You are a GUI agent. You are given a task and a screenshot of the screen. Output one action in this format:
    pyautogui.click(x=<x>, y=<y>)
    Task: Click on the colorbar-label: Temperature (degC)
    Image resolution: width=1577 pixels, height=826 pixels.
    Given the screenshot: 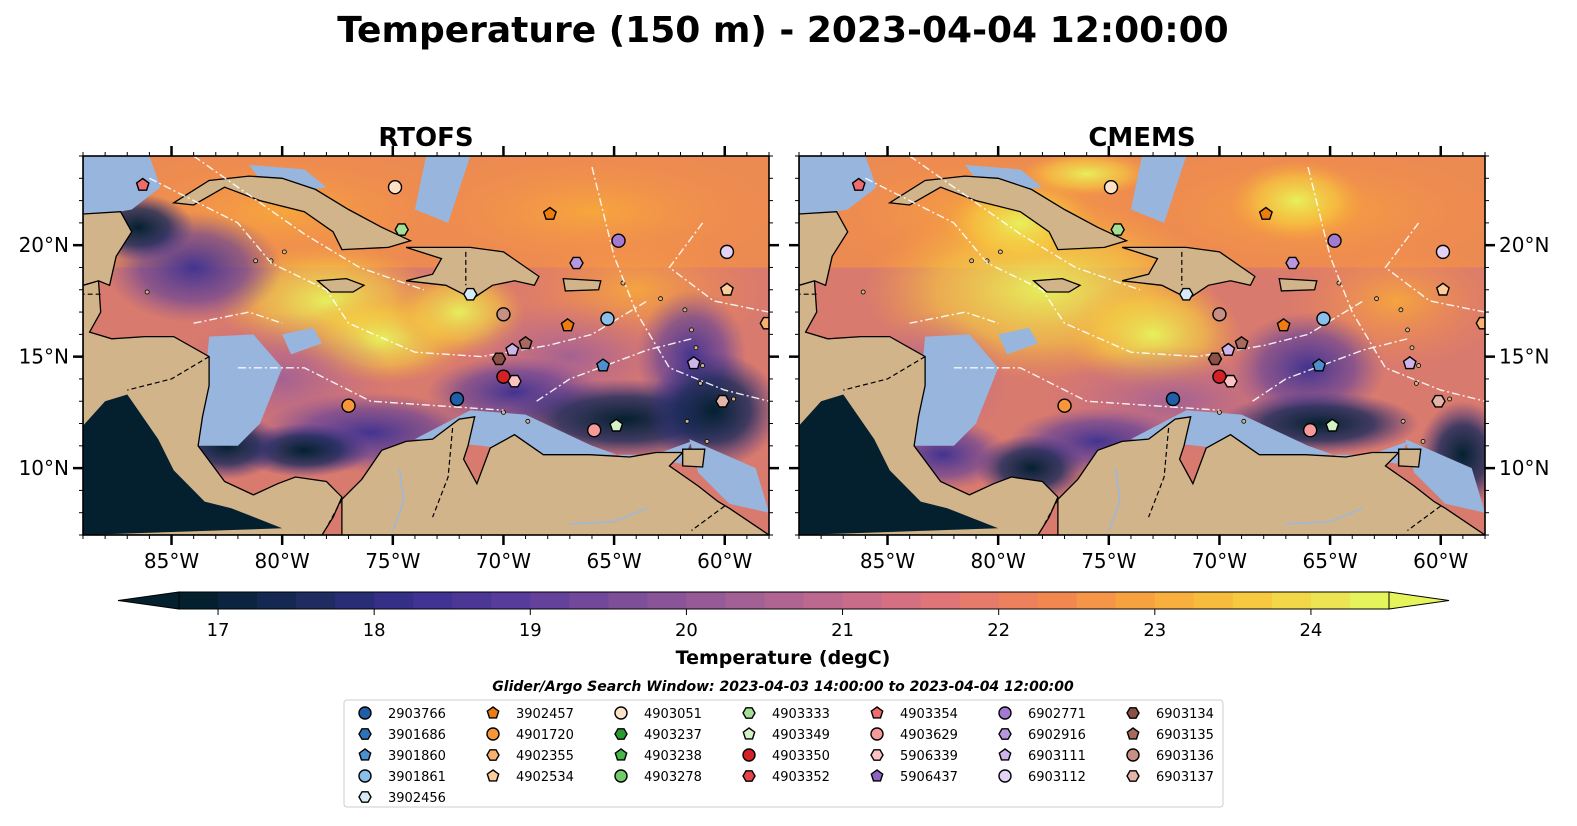 What is the action you would take?
    pyautogui.click(x=783, y=658)
    